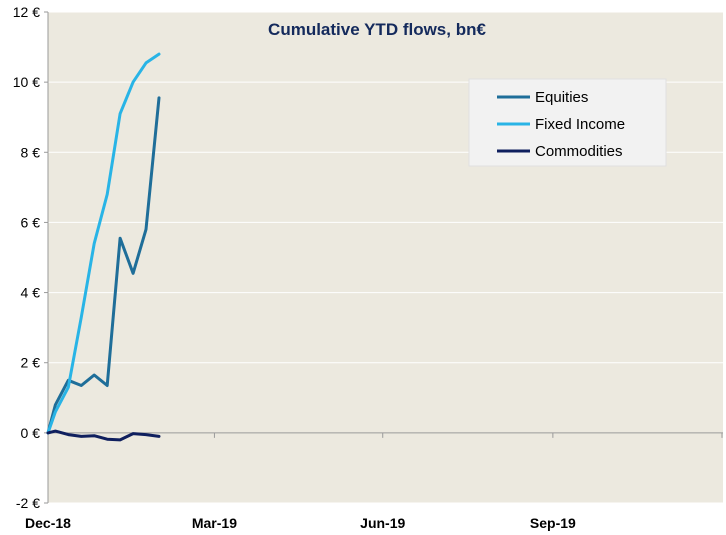 Image resolution: width=726 pixels, height=535 pixels. What do you see at coordinates (579, 151) in the screenshot?
I see `legend-label: Commodities` at bounding box center [579, 151].